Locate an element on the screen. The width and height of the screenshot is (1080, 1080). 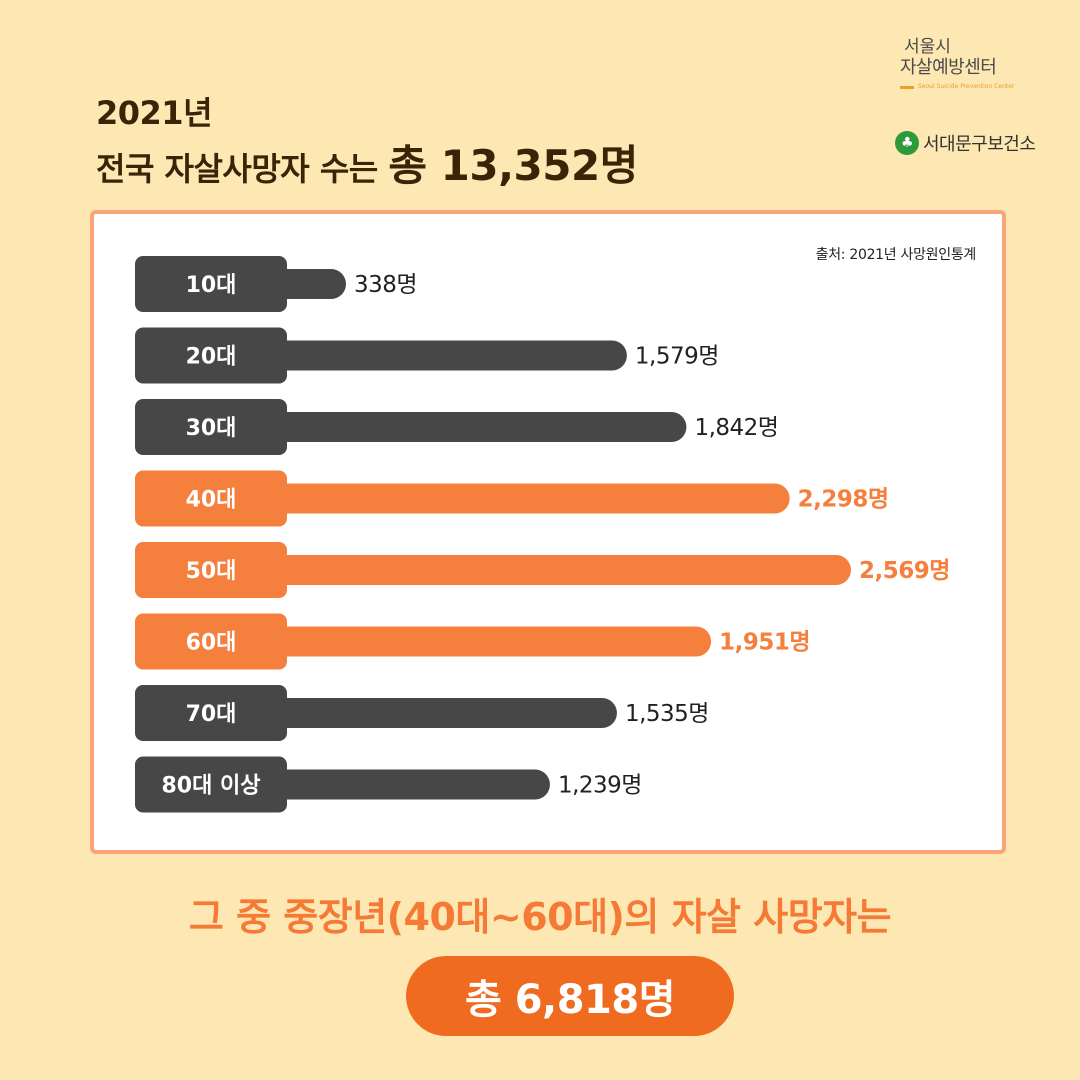
category-label-5: 60대 is located at coordinates (211, 643).